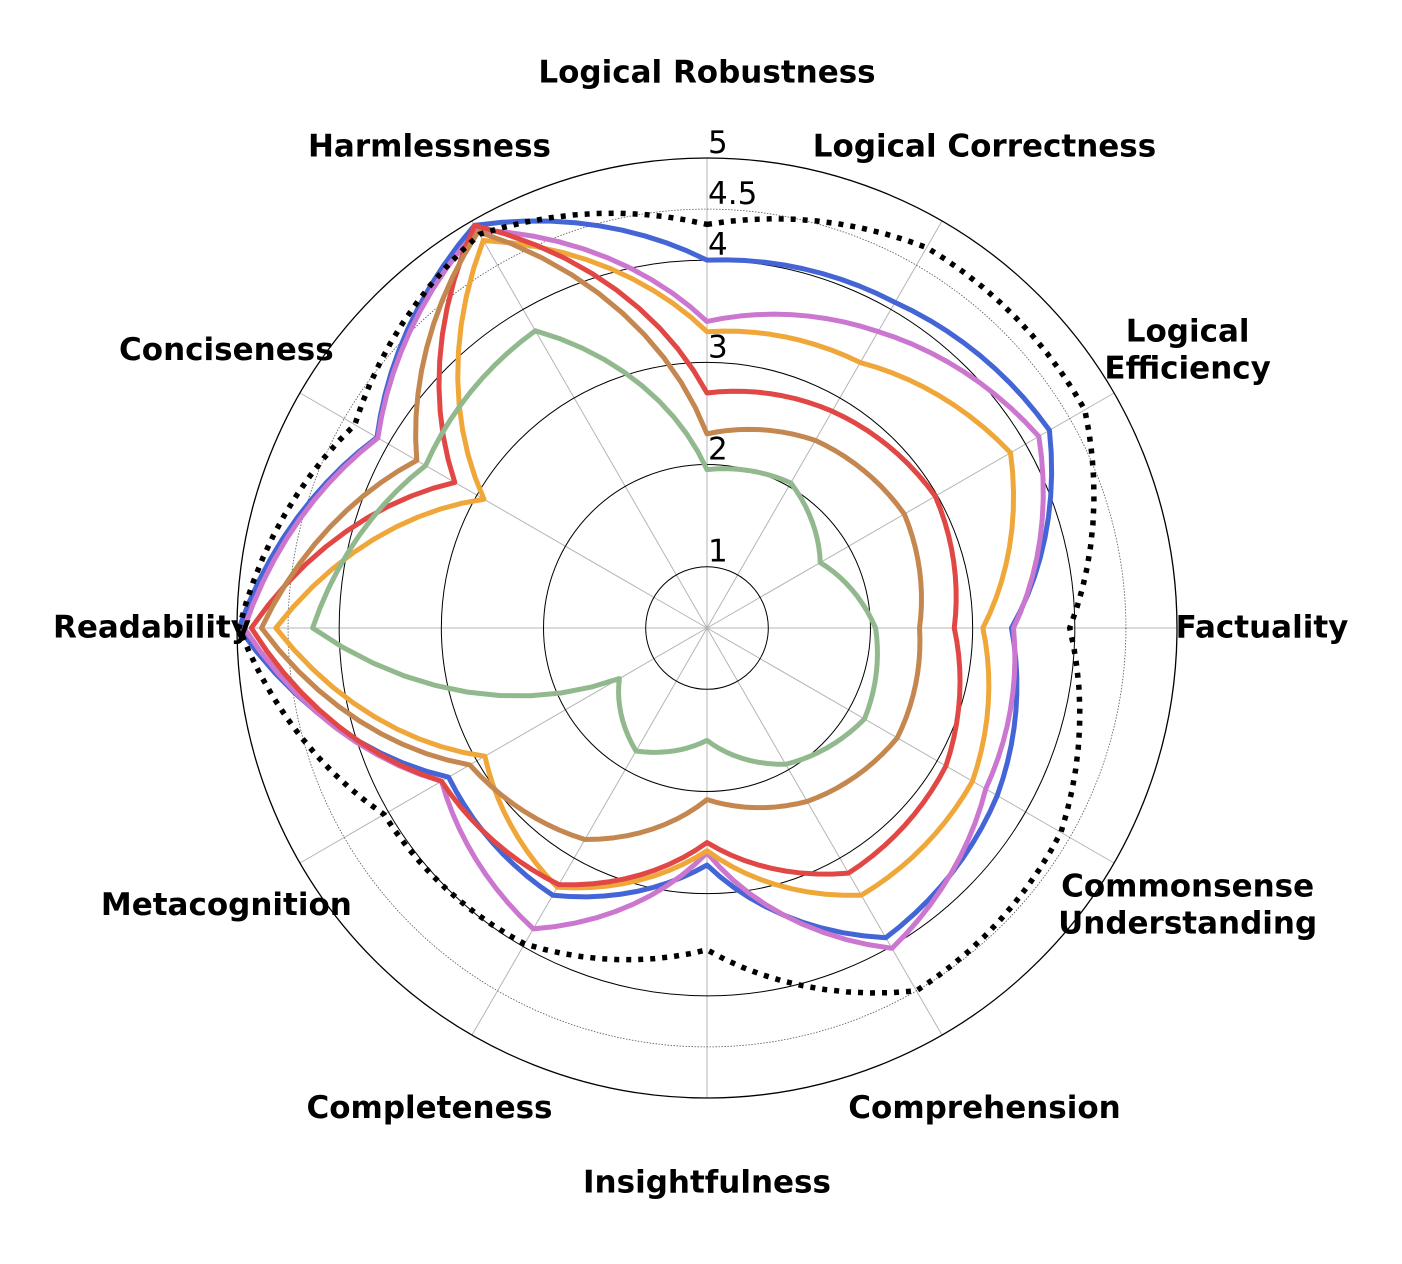  Describe the element at coordinates (429, 1108) in the screenshot. I see `axis-label: Completeness` at that location.